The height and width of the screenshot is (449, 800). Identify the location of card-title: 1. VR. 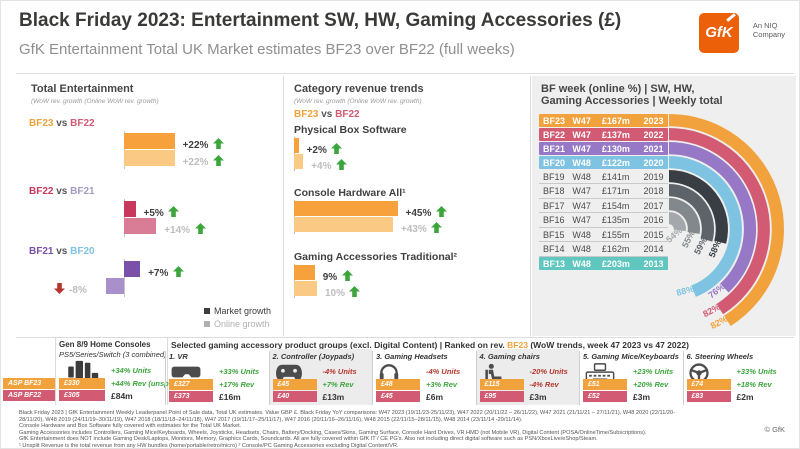
(178, 356).